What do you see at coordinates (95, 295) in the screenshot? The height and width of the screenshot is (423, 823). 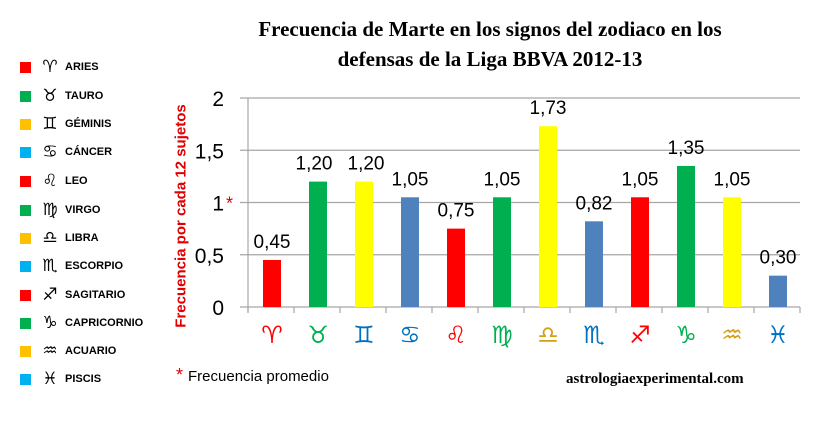 I see `legend-label: SAGITARIO` at bounding box center [95, 295].